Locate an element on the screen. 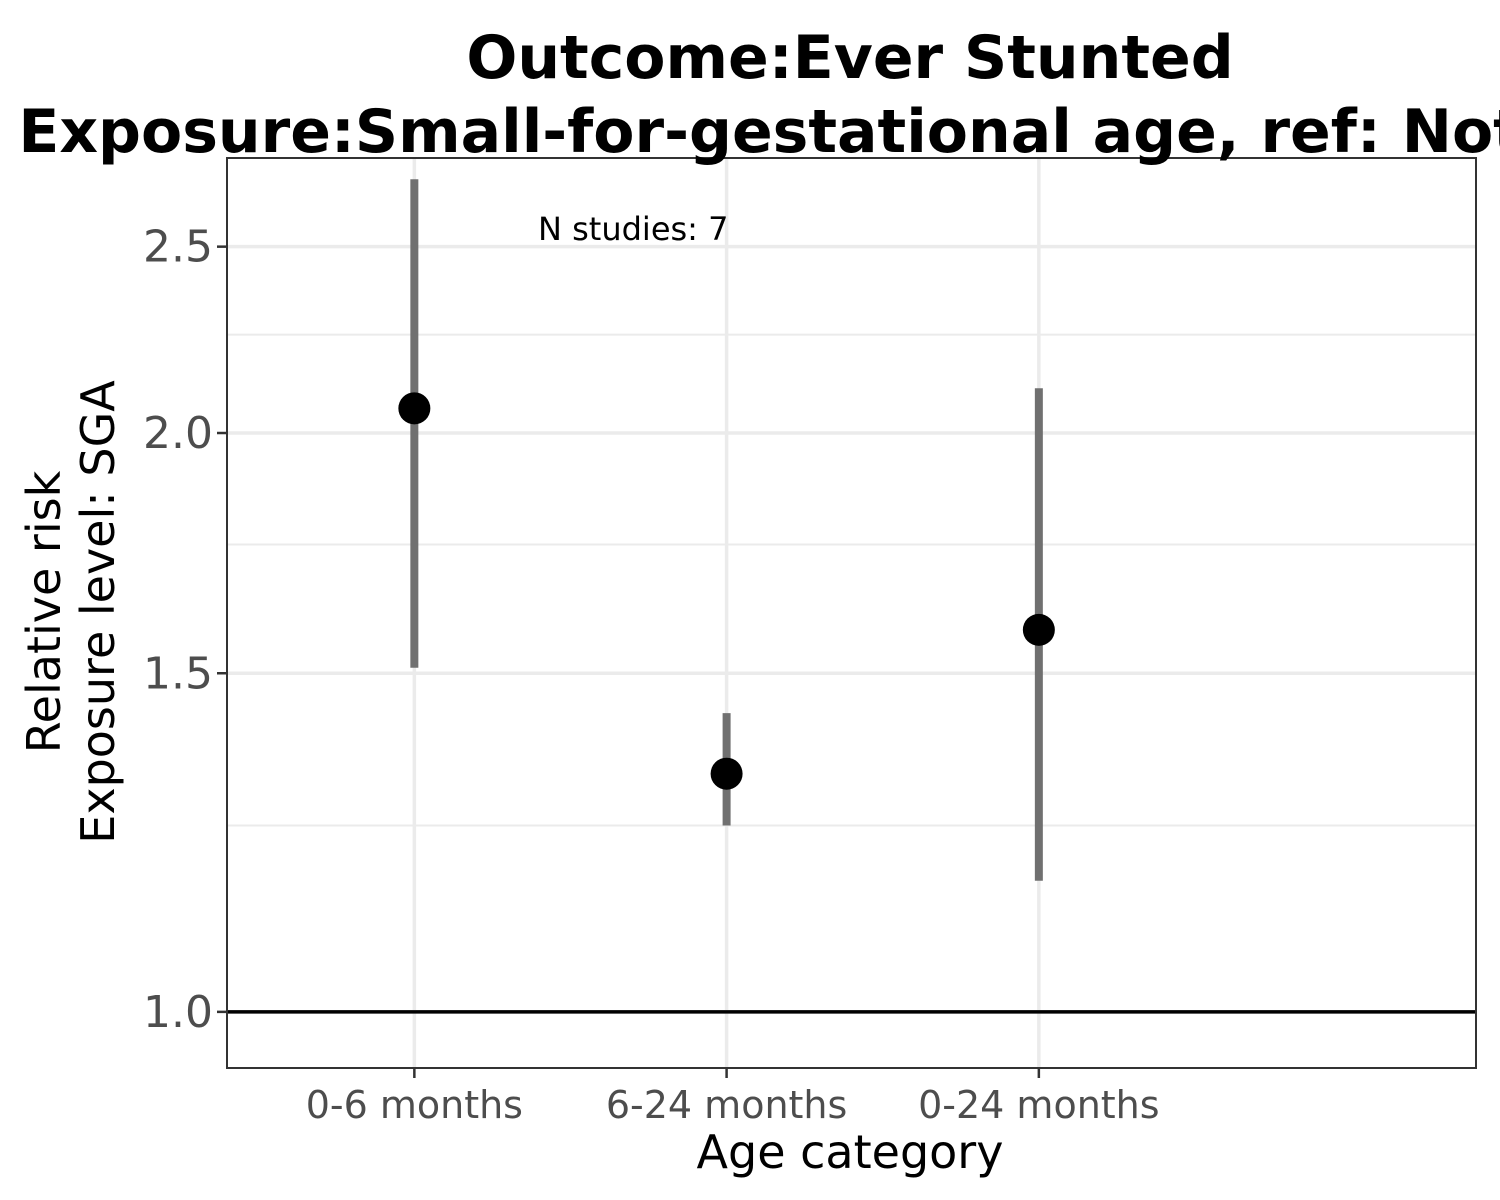 The width and height of the screenshot is (1500, 1200). y-tick-label: 1.5 is located at coordinates (178, 673).